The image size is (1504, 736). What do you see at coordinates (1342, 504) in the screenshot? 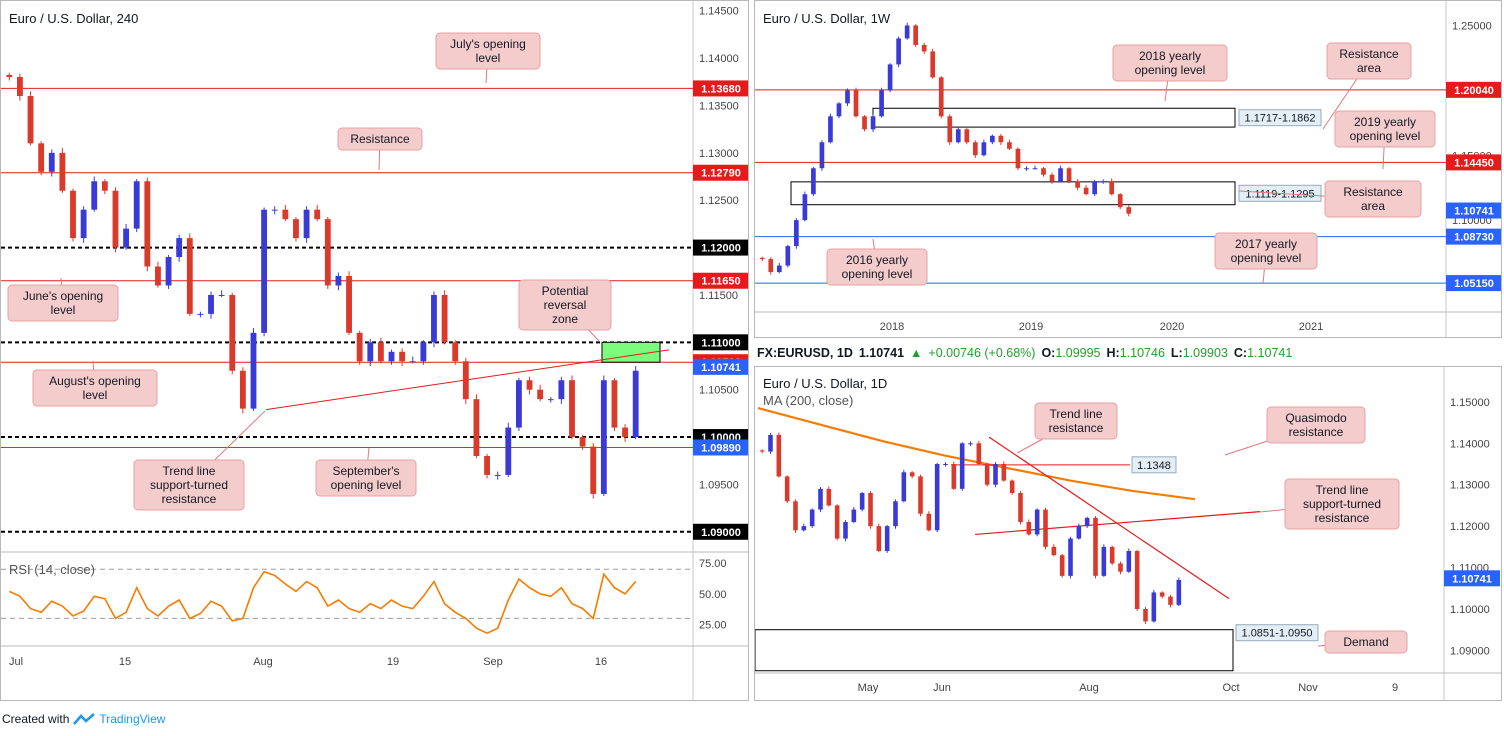
I see `d1-callout: support-turned` at bounding box center [1342, 504].